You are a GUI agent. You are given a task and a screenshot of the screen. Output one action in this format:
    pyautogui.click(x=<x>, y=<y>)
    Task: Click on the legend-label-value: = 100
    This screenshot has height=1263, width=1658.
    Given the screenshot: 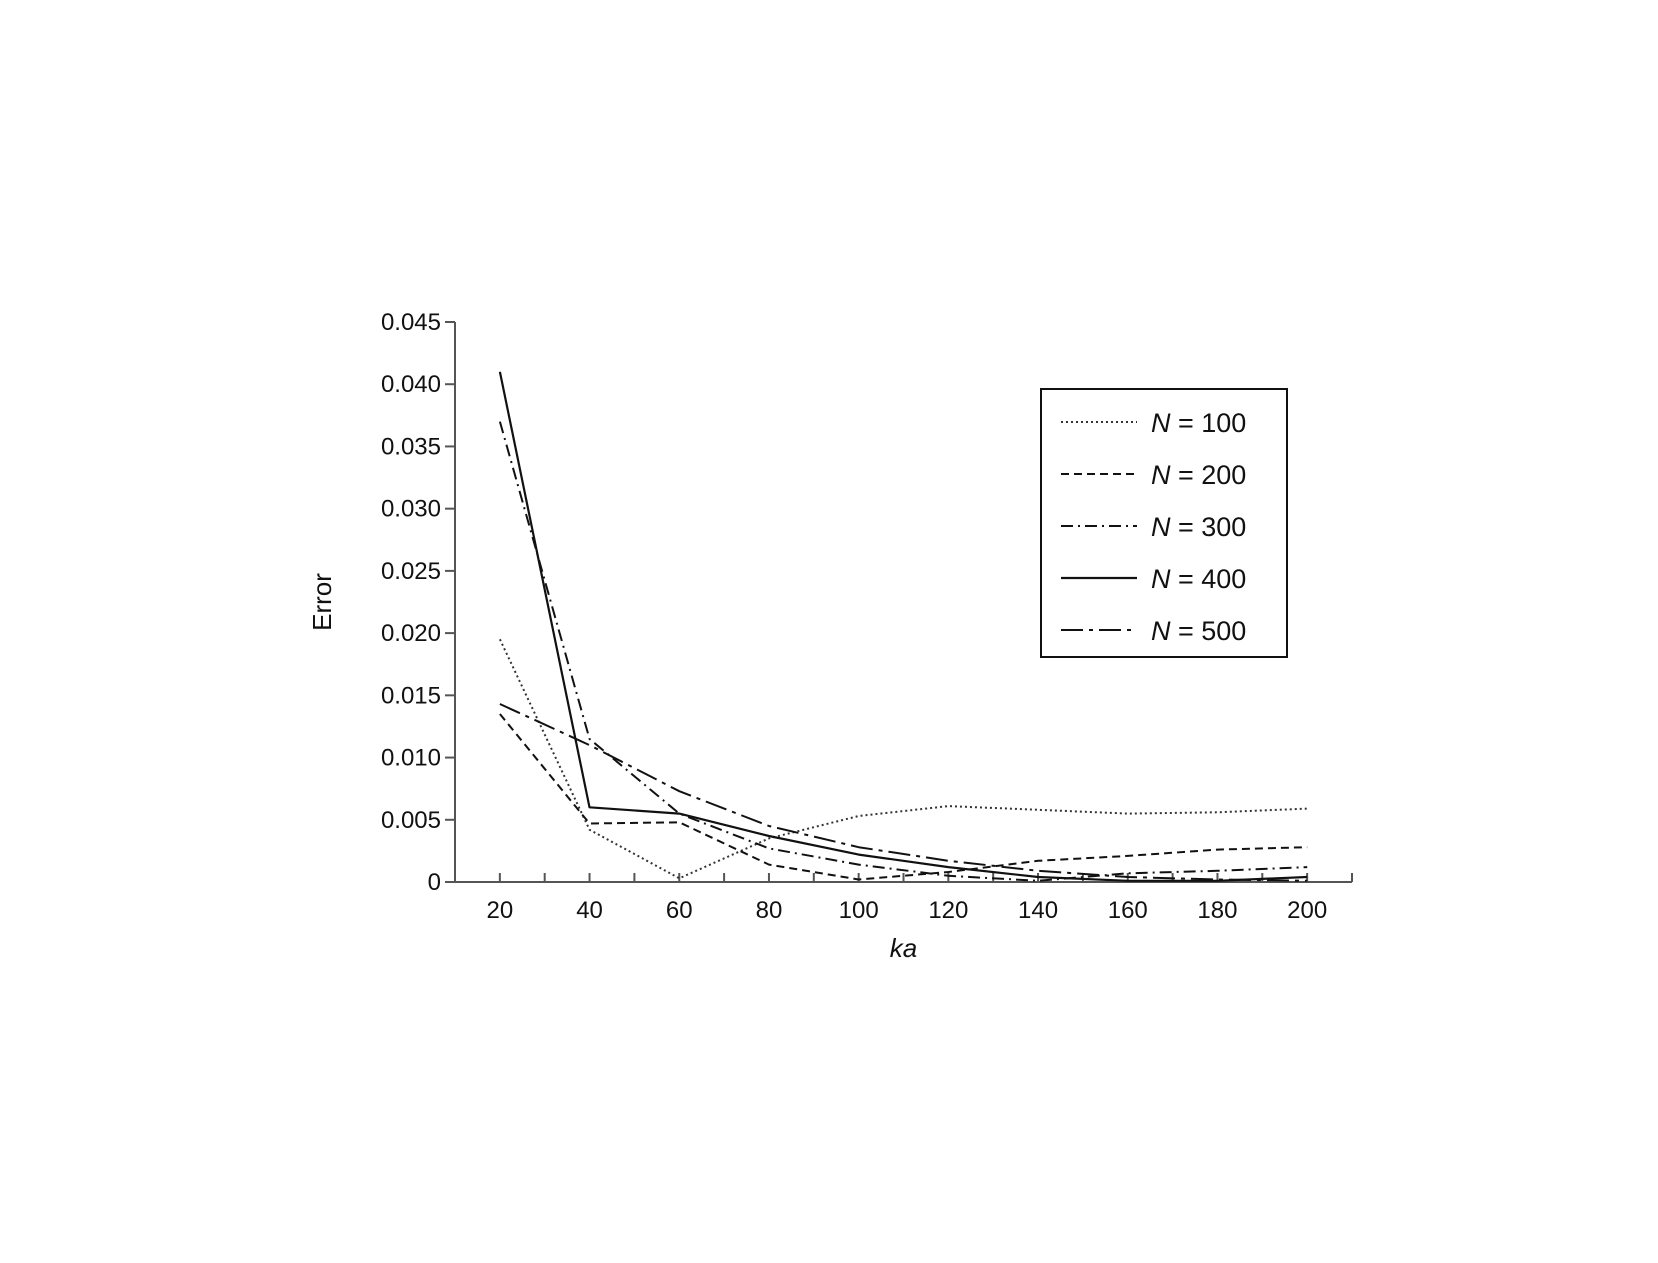 What is the action you would take?
    pyautogui.click(x=1209, y=423)
    